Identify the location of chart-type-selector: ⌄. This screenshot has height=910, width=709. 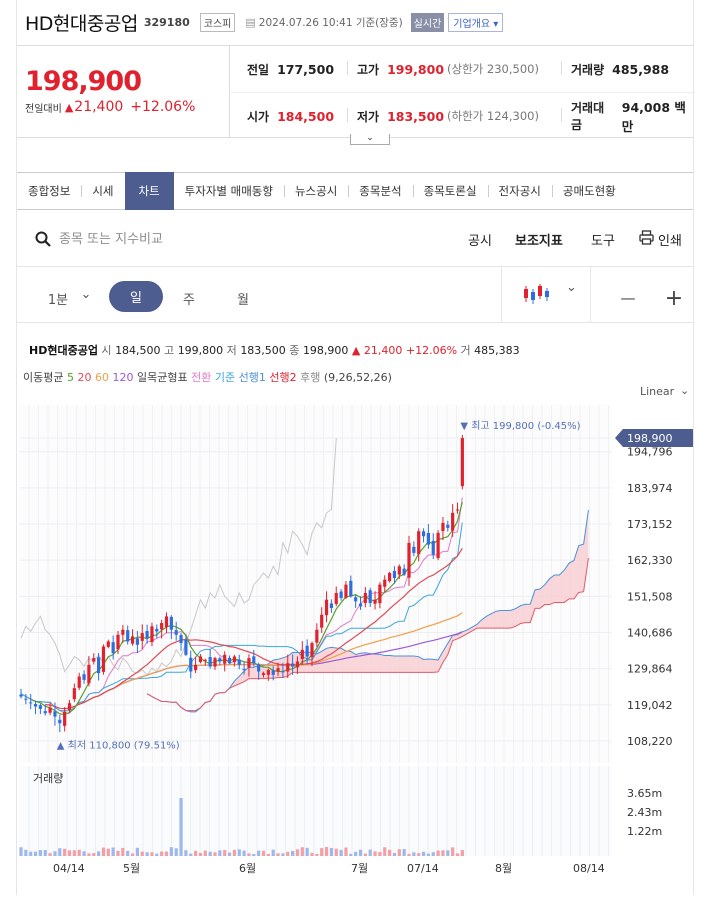
(546, 295).